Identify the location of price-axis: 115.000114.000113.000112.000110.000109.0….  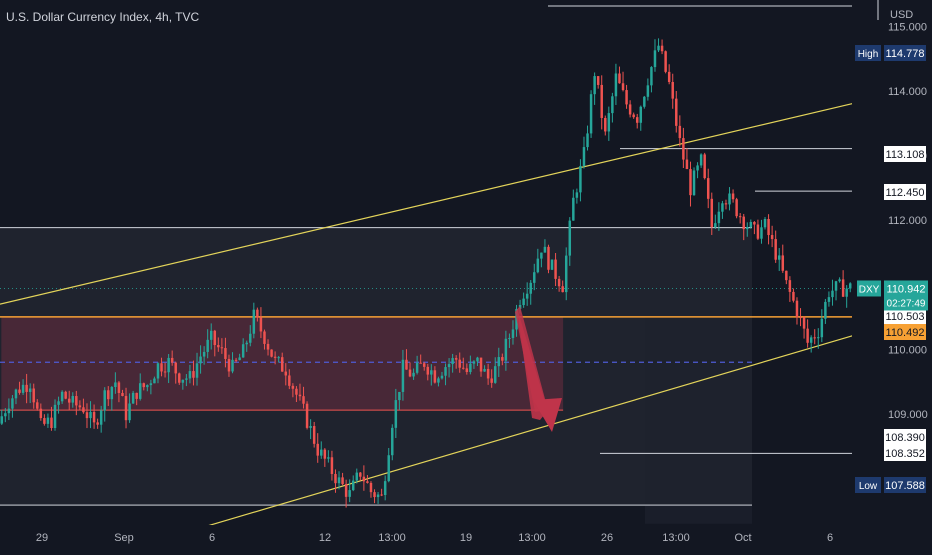
(892, 275).